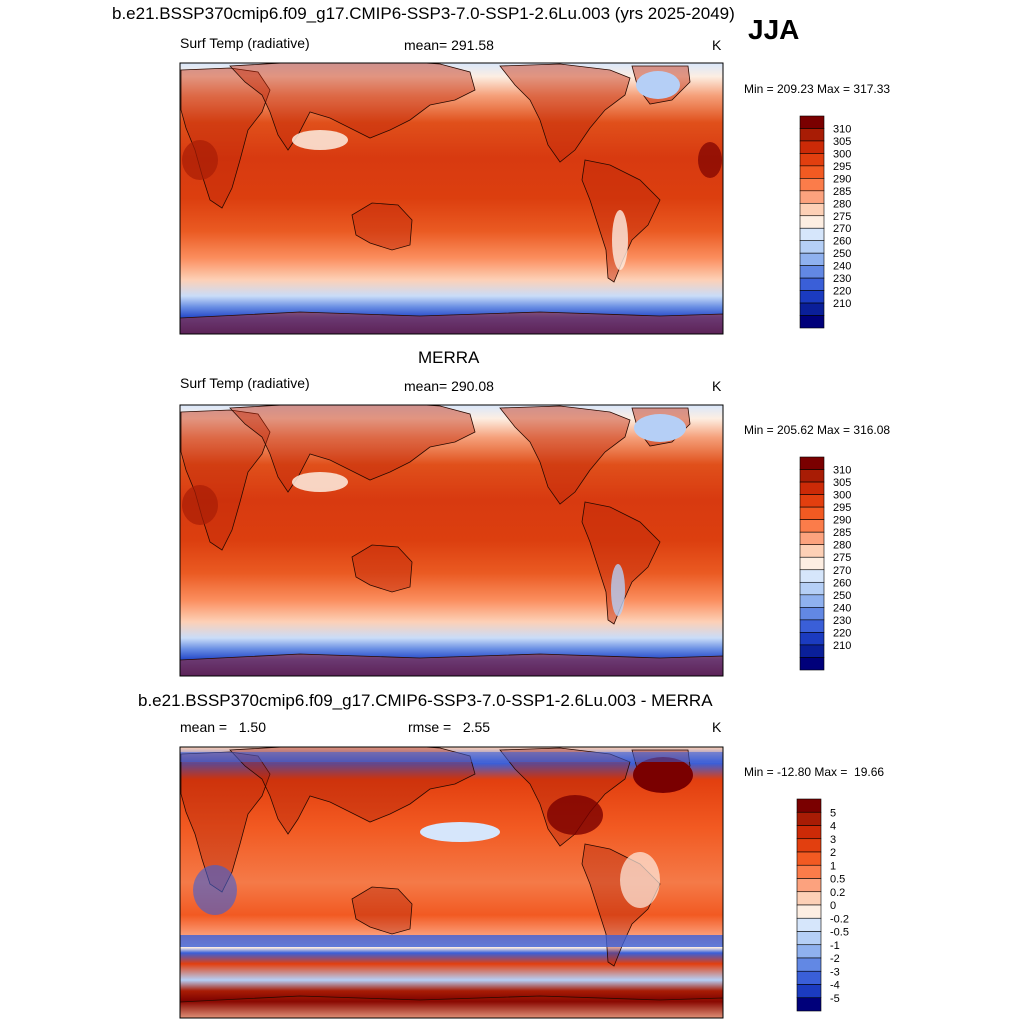  What do you see at coordinates (449, 357) in the screenshot?
I see `panel2-title: MERRA` at bounding box center [449, 357].